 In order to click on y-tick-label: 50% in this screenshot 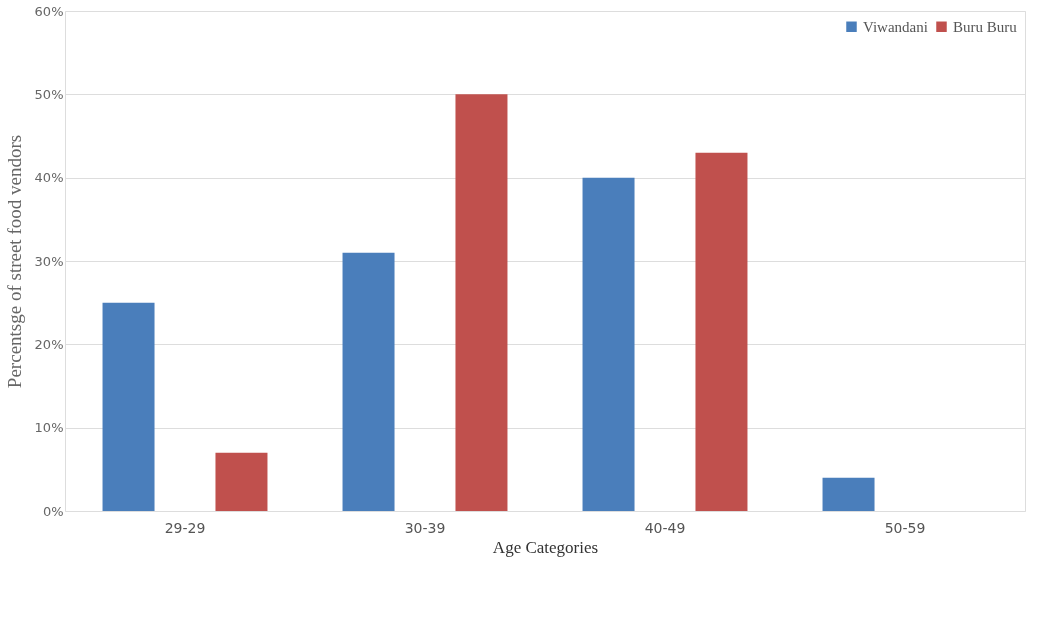, I will do `click(49, 94)`.